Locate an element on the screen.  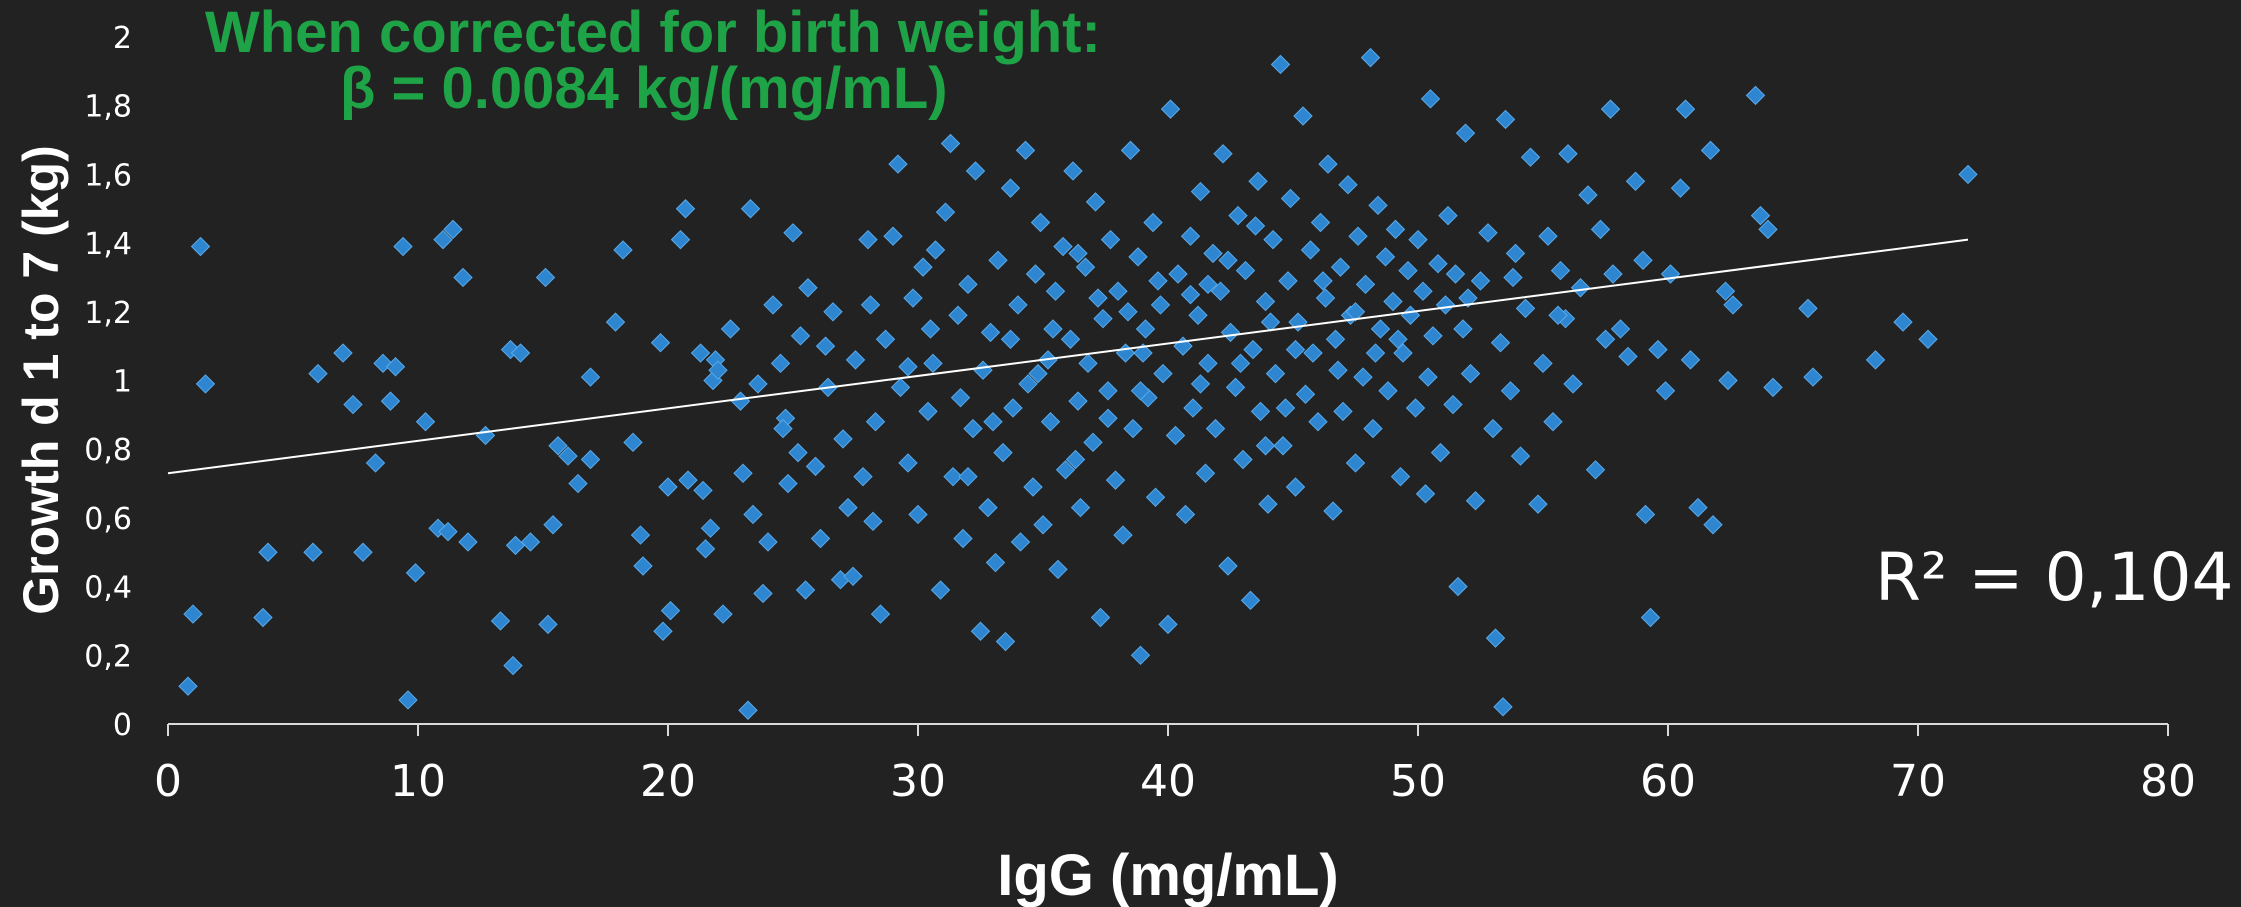
x-axis-title: IgG (mg/mL) is located at coordinates (1168, 875).